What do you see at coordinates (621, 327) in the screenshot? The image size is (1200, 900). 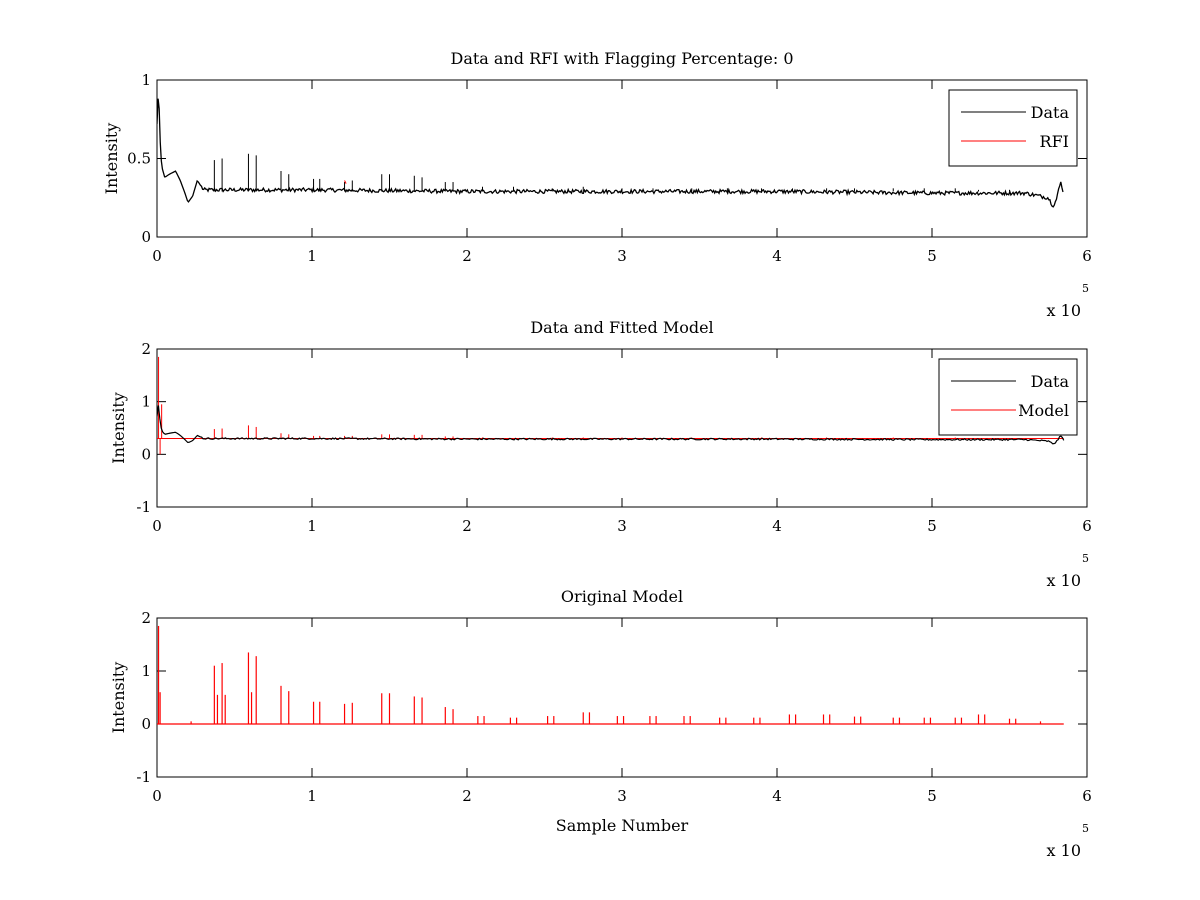 I see `chart-title: Data and Fitted Model` at bounding box center [621, 327].